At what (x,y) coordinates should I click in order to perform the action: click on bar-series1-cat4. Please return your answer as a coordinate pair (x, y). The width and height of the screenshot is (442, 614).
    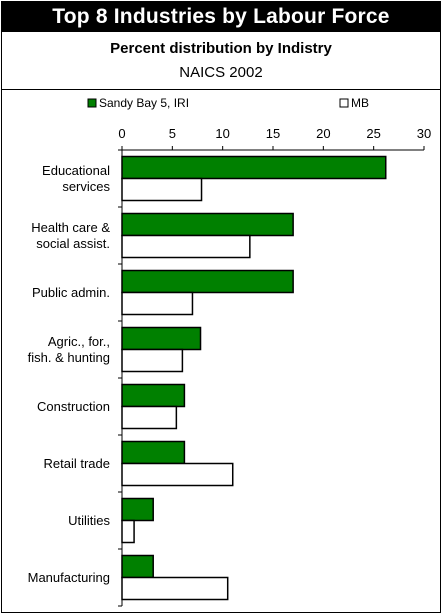
    Looking at the image, I should click on (161, 338).